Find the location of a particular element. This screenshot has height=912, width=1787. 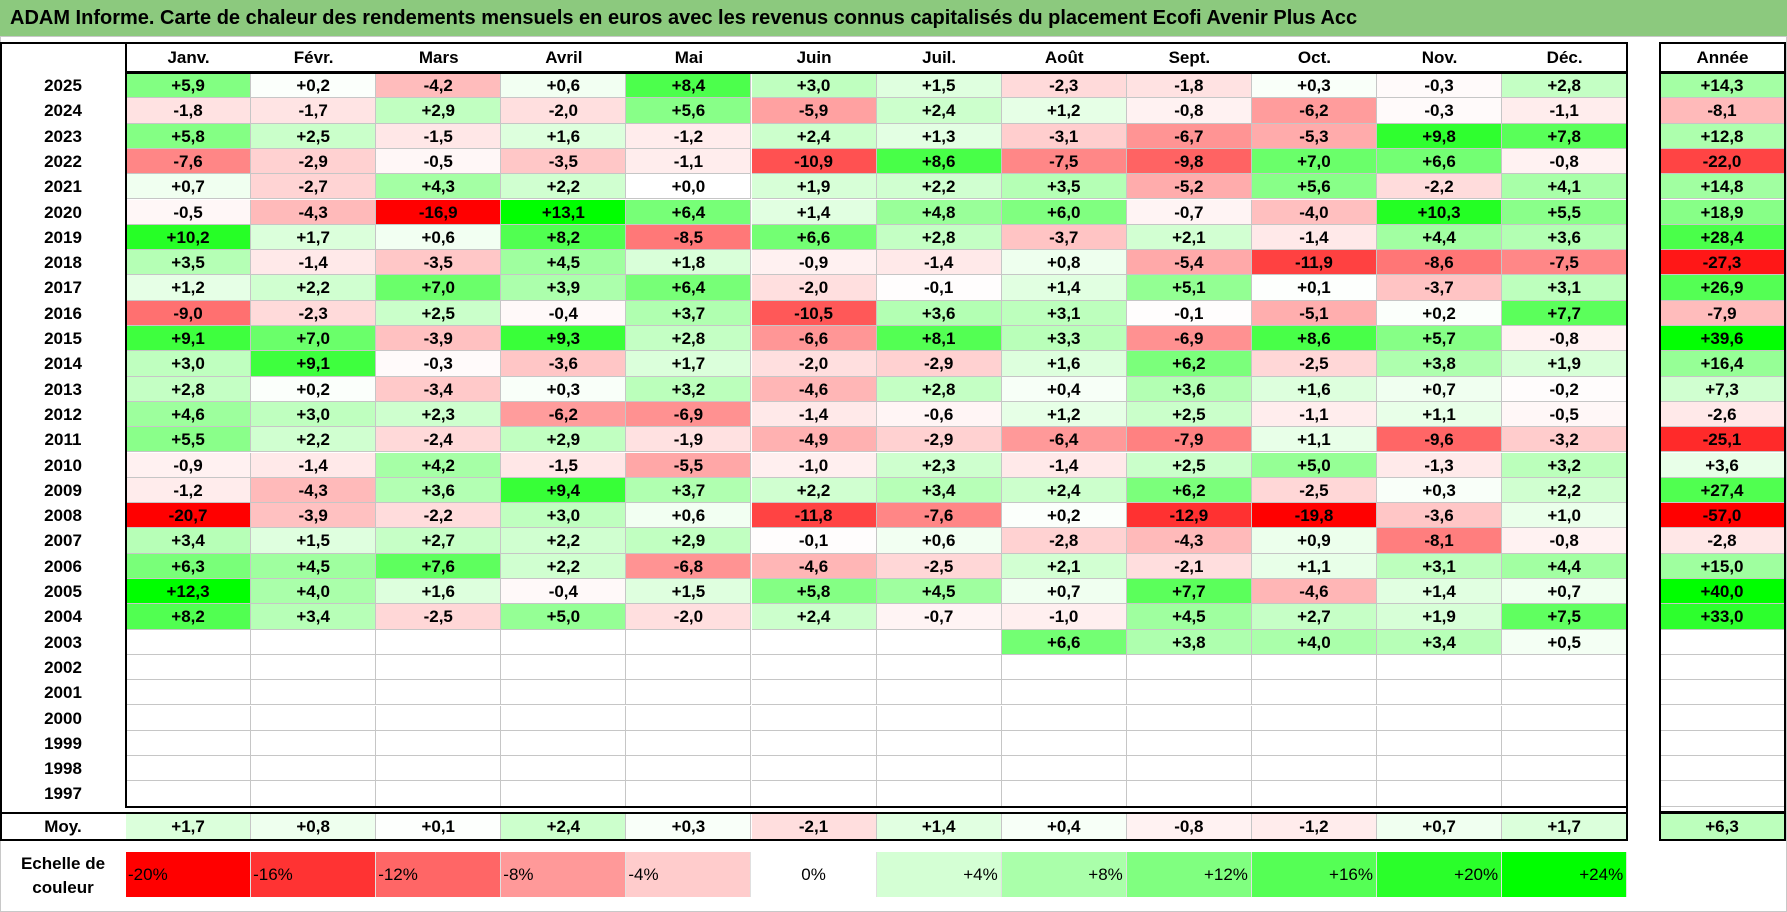

heatmap-cell: -2,8 is located at coordinates (1064, 541).